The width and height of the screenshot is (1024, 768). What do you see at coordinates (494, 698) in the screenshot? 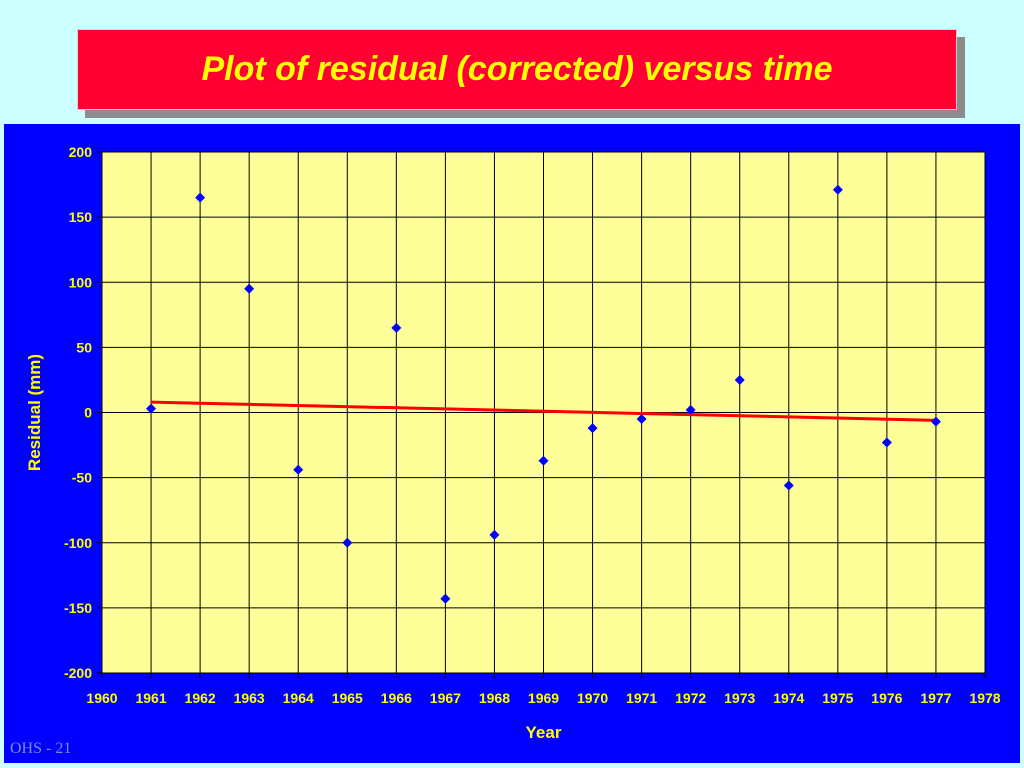
I see `x-tick-label: 1968` at bounding box center [494, 698].